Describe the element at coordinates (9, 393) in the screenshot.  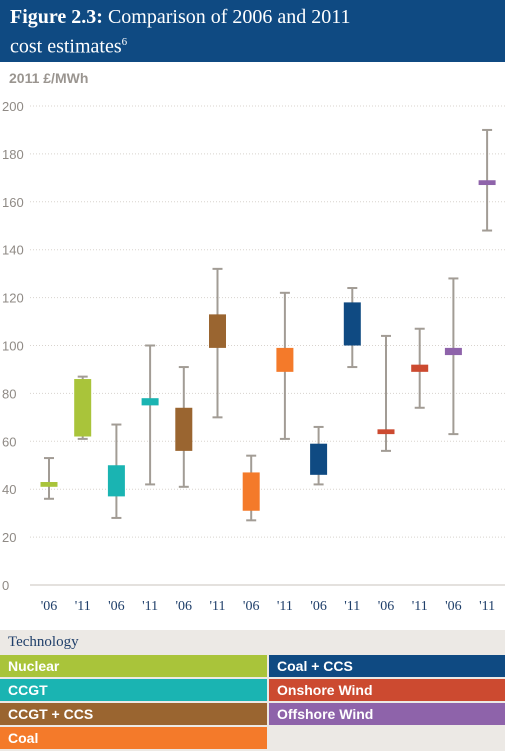
I see `y-tick-label: 80` at that location.